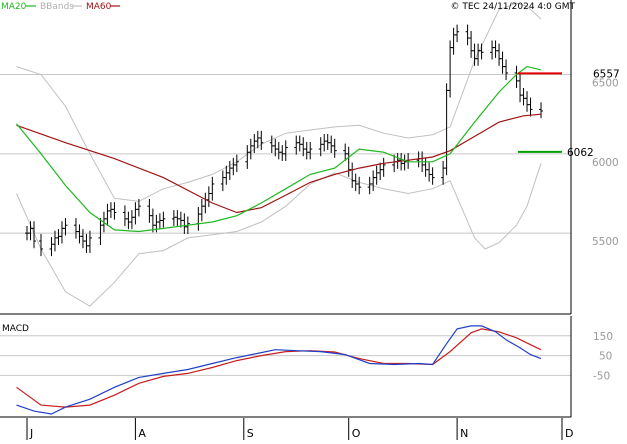 This screenshot has width=627, height=444. Describe the element at coordinates (601, 376) in the screenshot. I see `macd-tick-label: -50` at that location.